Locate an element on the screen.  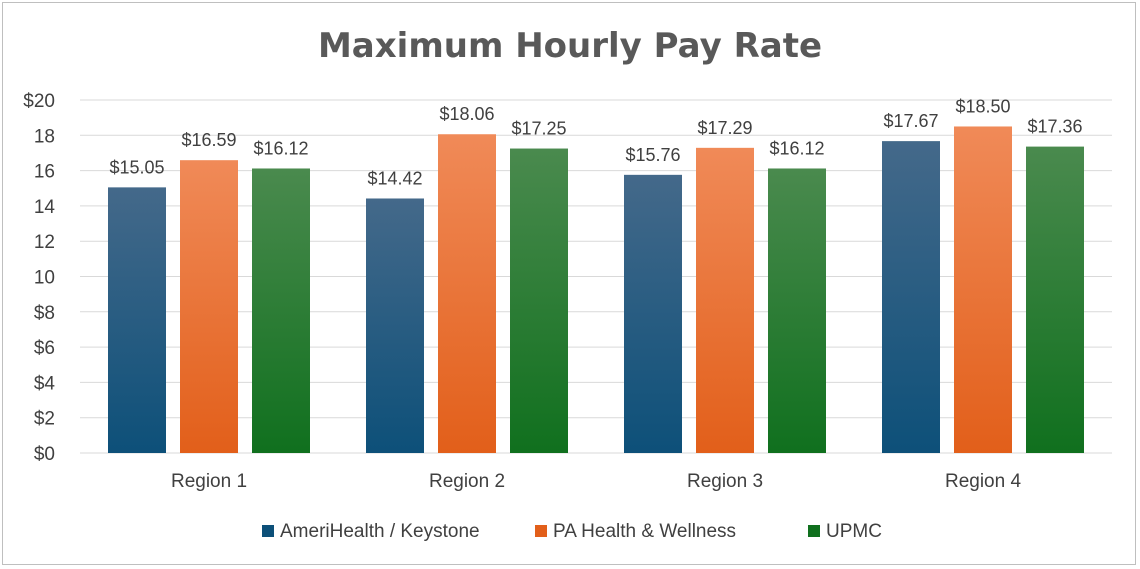
data-label: $17.25 is located at coordinates (538, 129).